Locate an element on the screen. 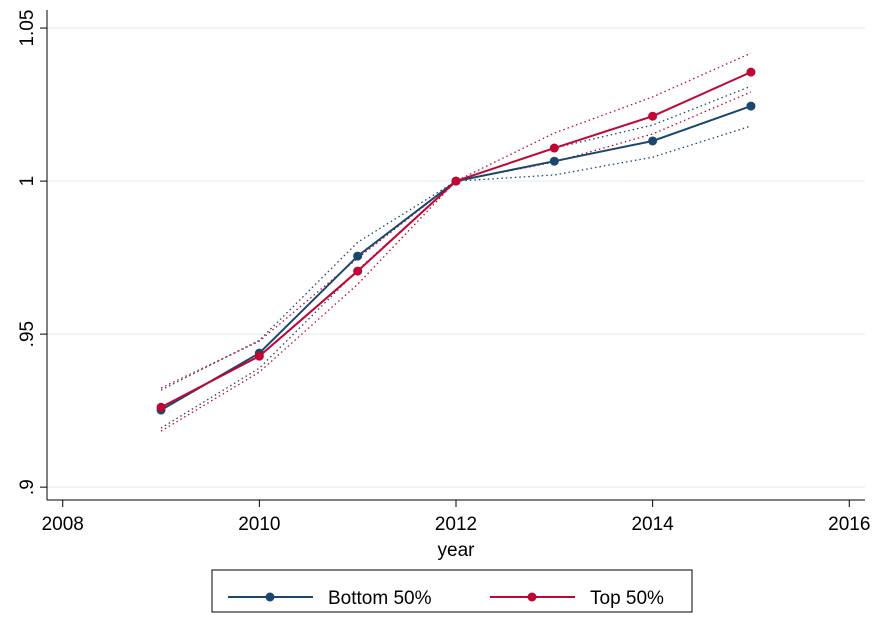 The image size is (875, 617). legend-box is located at coordinates (452, 591).